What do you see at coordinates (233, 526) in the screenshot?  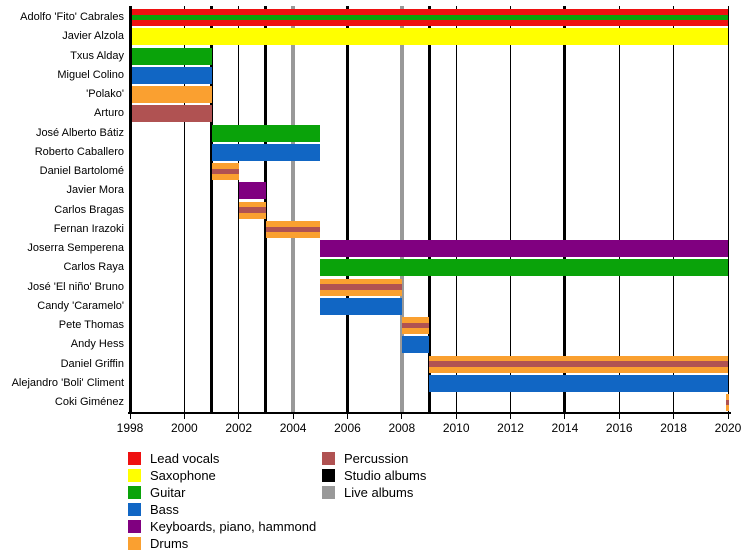 I see `legend-label: Keyboards, piano, hammond` at bounding box center [233, 526].